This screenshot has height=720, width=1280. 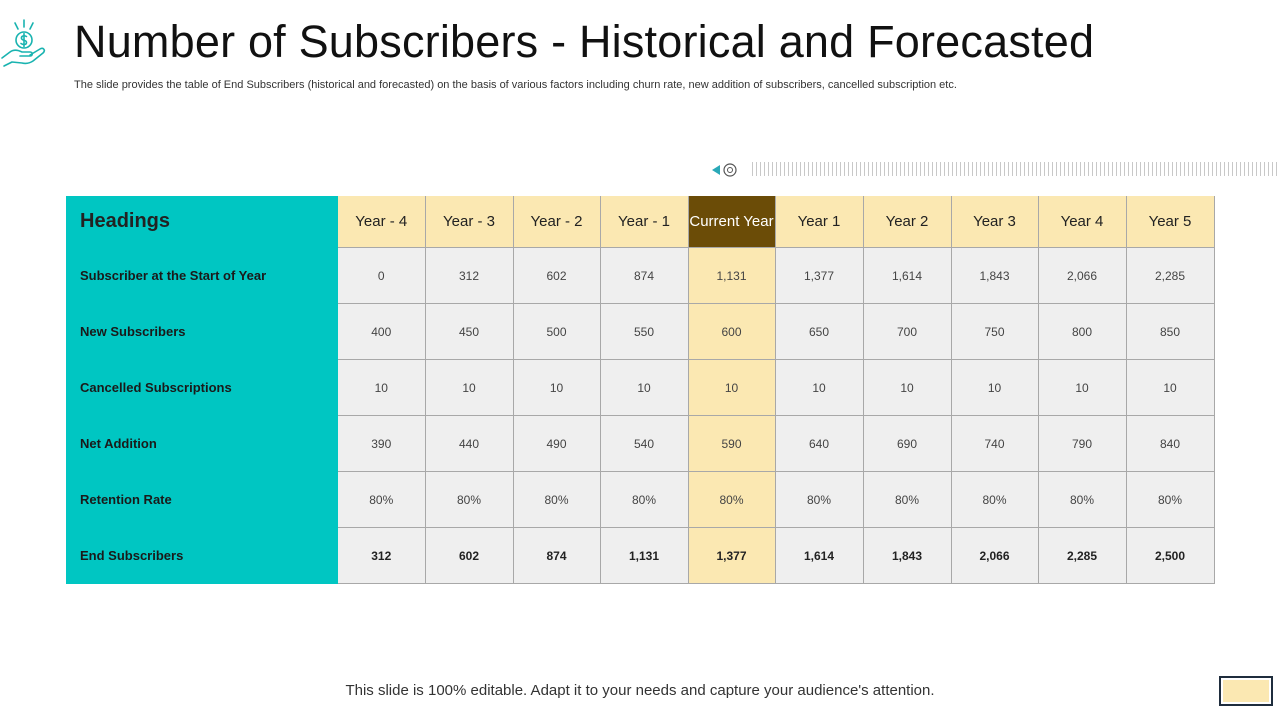 What do you see at coordinates (907, 331) in the screenshot?
I see `table-cell: 700` at bounding box center [907, 331].